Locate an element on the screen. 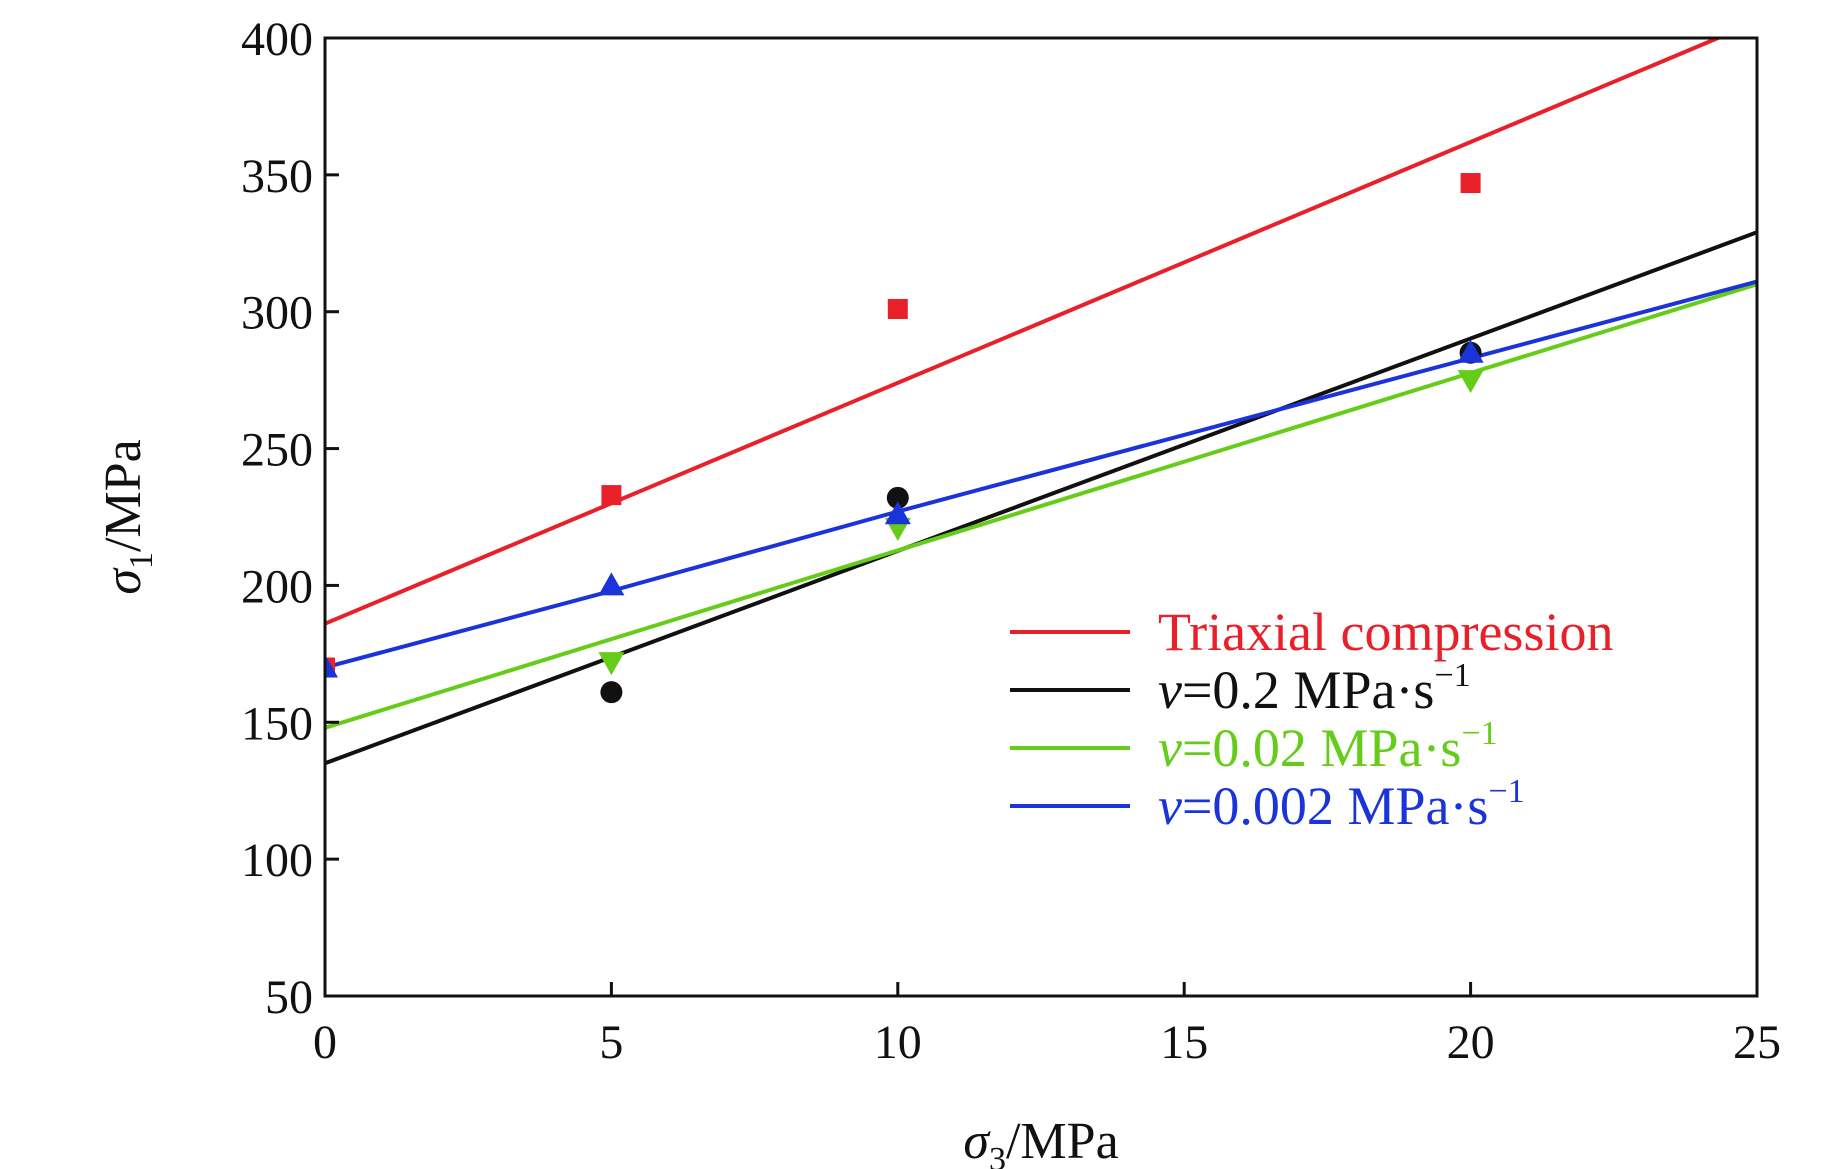 The width and height of the screenshot is (1843, 1169). y-tick-label: 150 is located at coordinates (277, 723).